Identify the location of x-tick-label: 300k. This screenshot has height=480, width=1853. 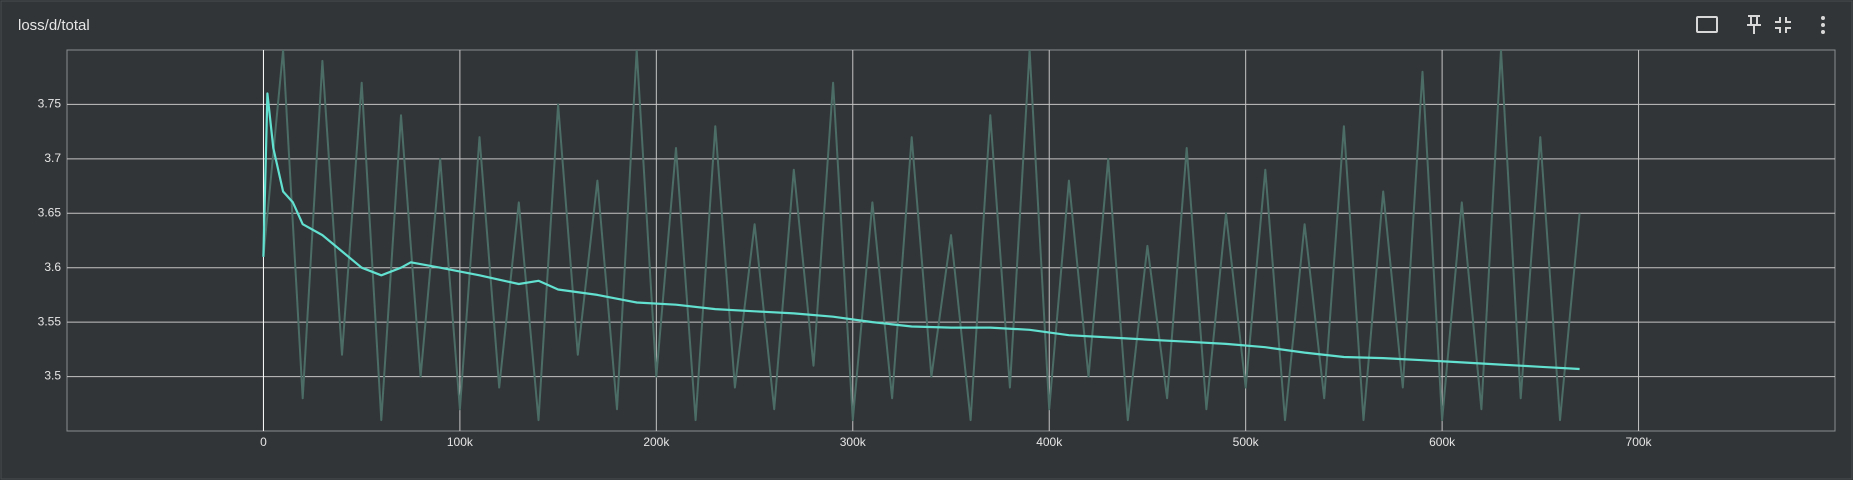
(853, 442).